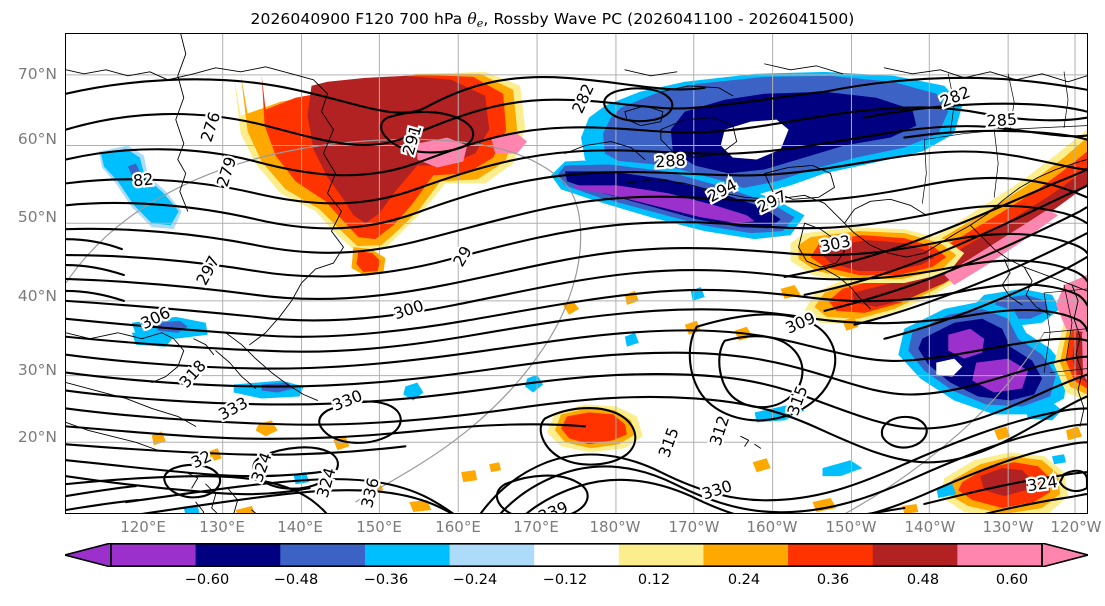 The width and height of the screenshot is (1105, 606). What do you see at coordinates (1064, 555) in the screenshot?
I see `colorbar-extend-max-arrow` at bounding box center [1064, 555].